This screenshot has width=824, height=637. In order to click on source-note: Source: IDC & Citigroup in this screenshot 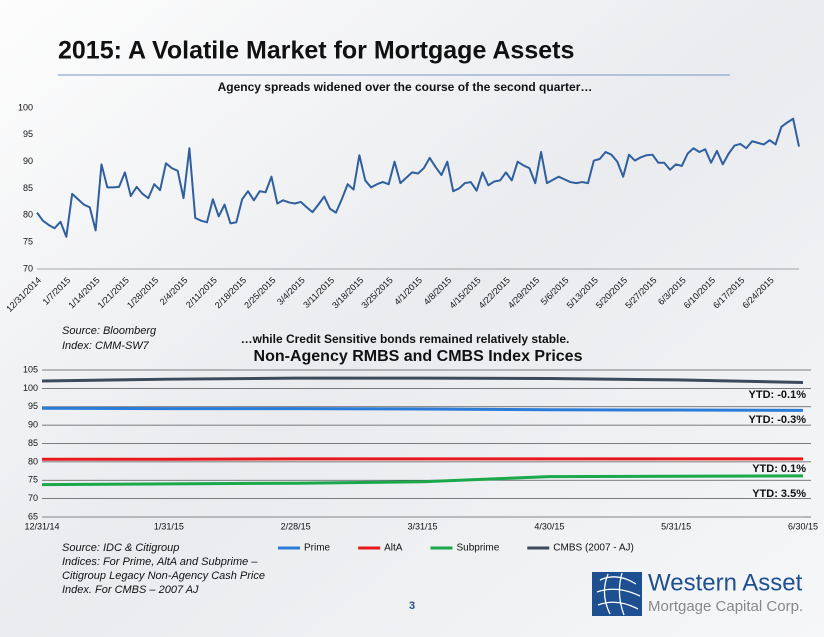, I will do `click(120, 548)`.